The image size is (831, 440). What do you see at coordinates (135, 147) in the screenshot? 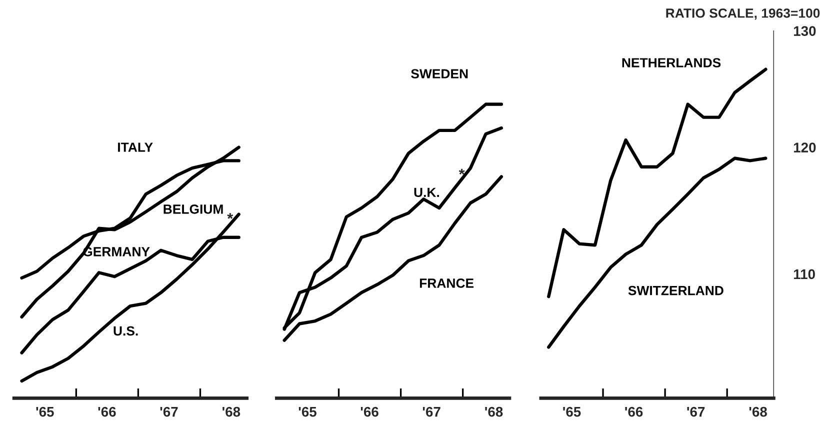
I see `text: ITALY` at bounding box center [135, 147].